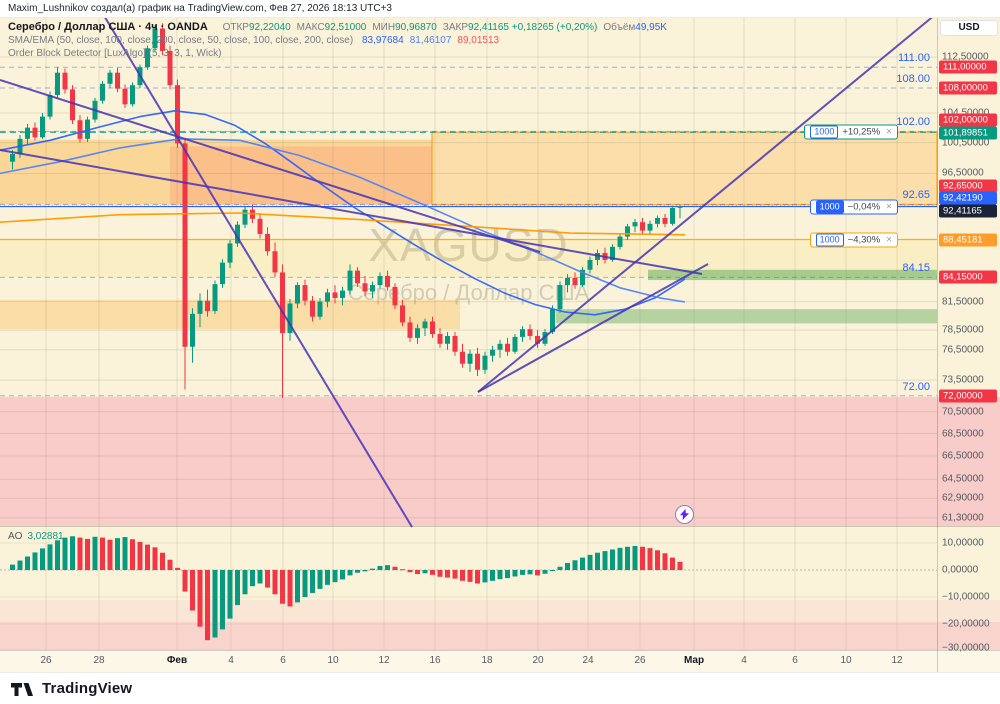 Image resolution: width=1000 pixels, height=704 pixels. What do you see at coordinates (588, 660) in the screenshot?
I see `time-axis-label: 24` at bounding box center [588, 660].